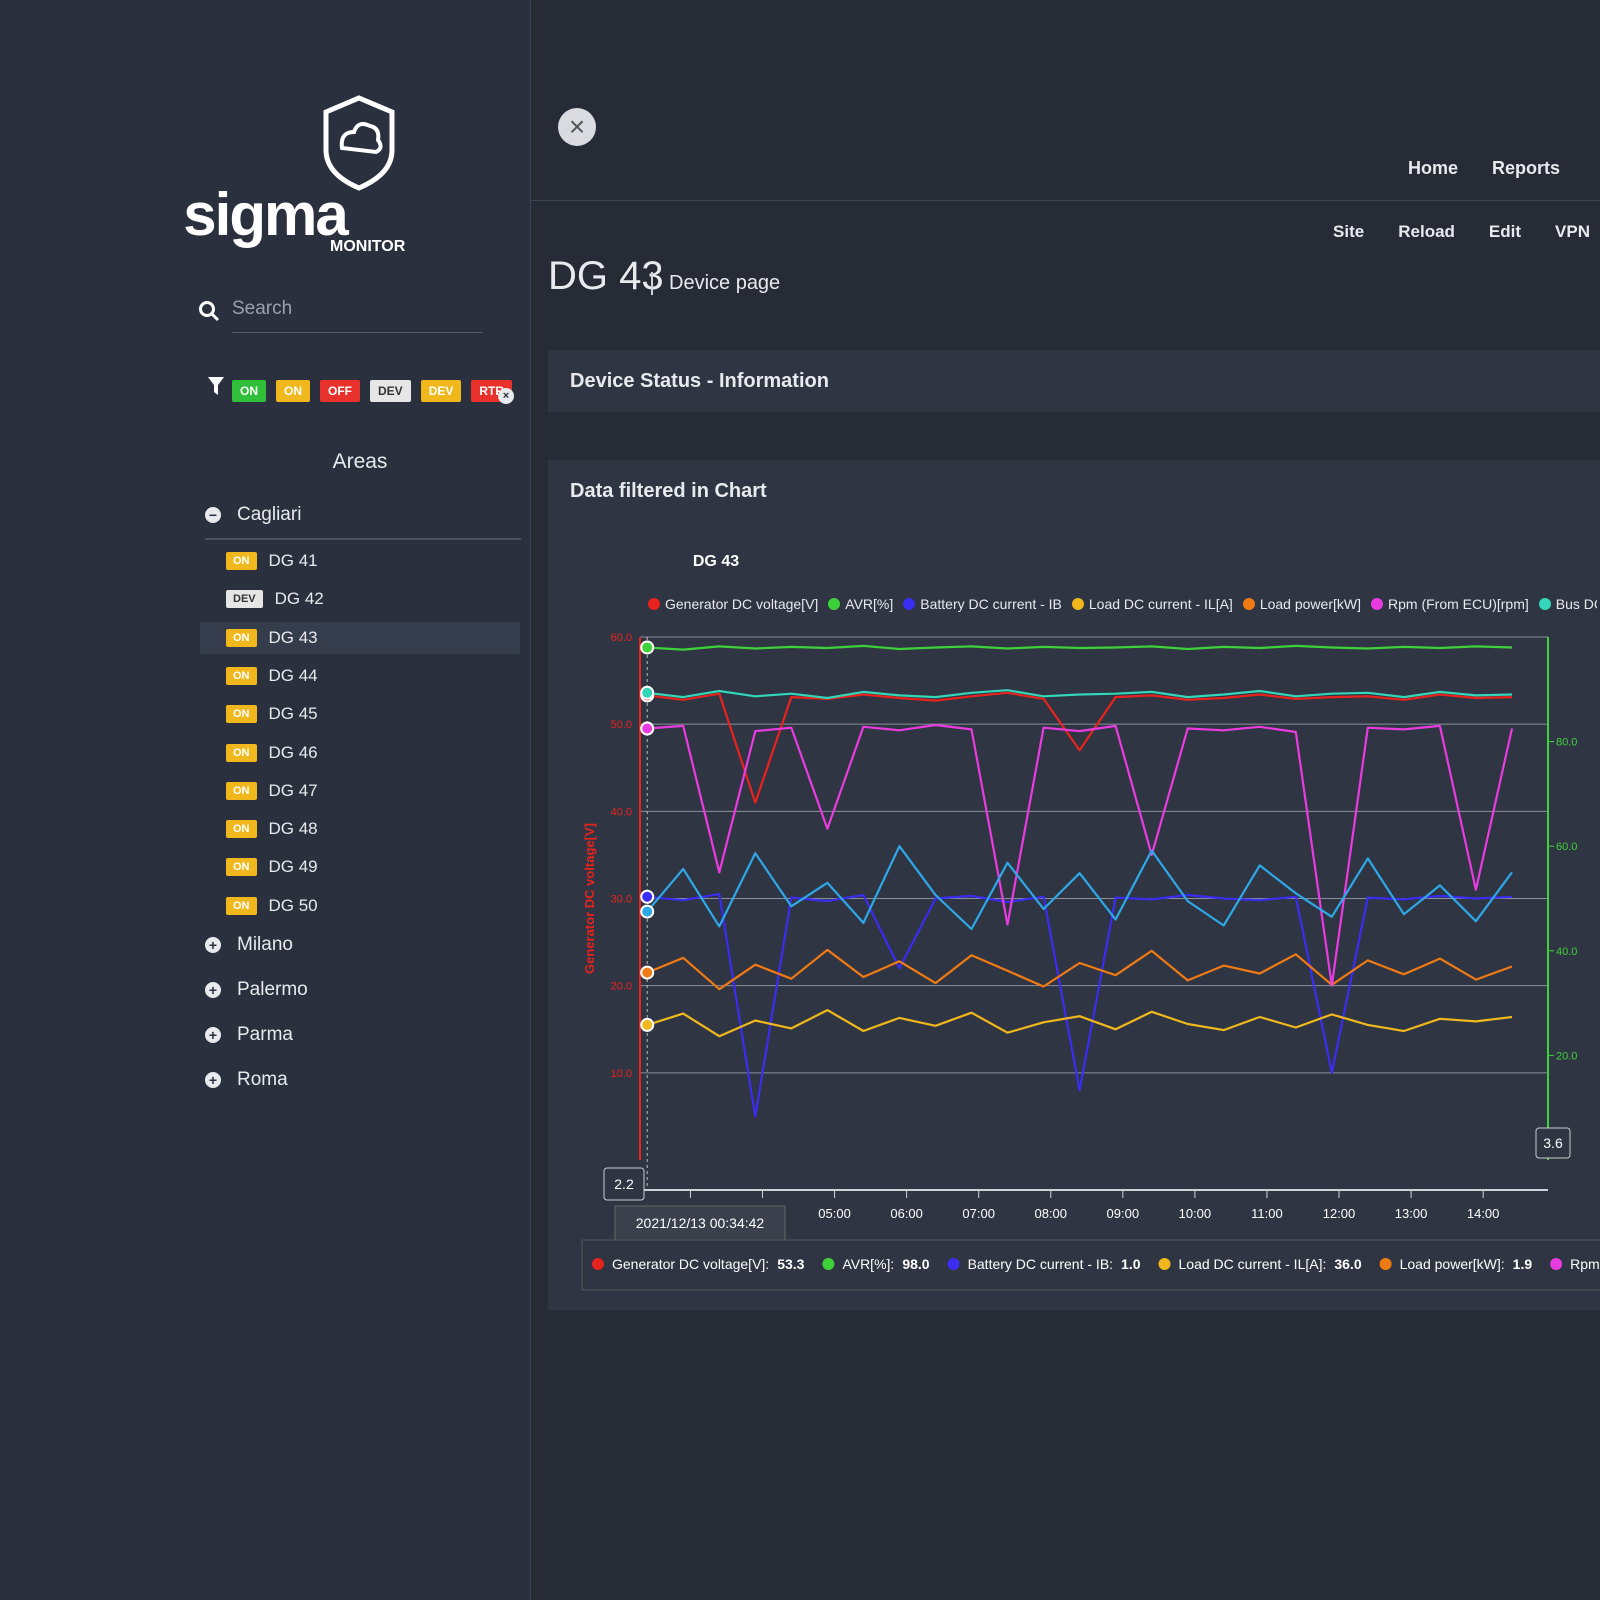  What do you see at coordinates (262, 1079) in the screenshot?
I see `area-name: Roma` at bounding box center [262, 1079].